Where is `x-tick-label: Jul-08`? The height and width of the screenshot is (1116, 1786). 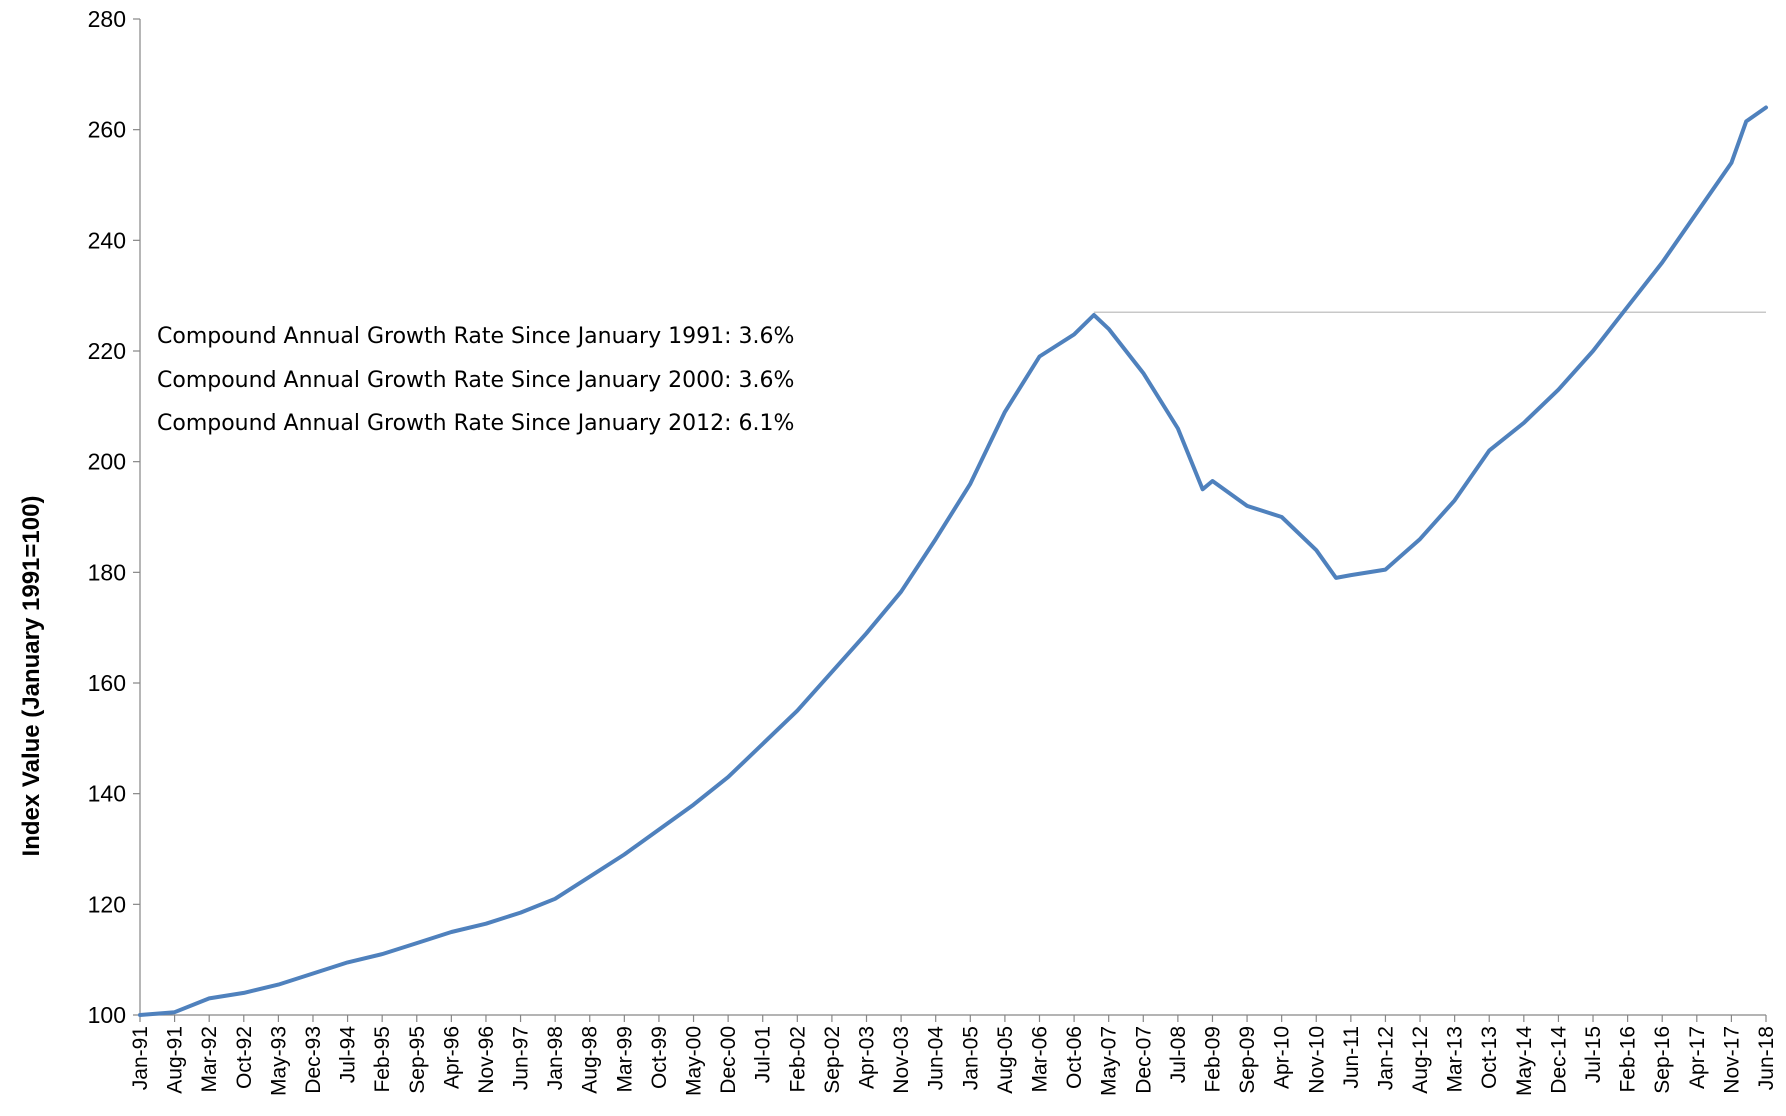
x-tick-label: Jul-08 is located at coordinates (1178, 1054).